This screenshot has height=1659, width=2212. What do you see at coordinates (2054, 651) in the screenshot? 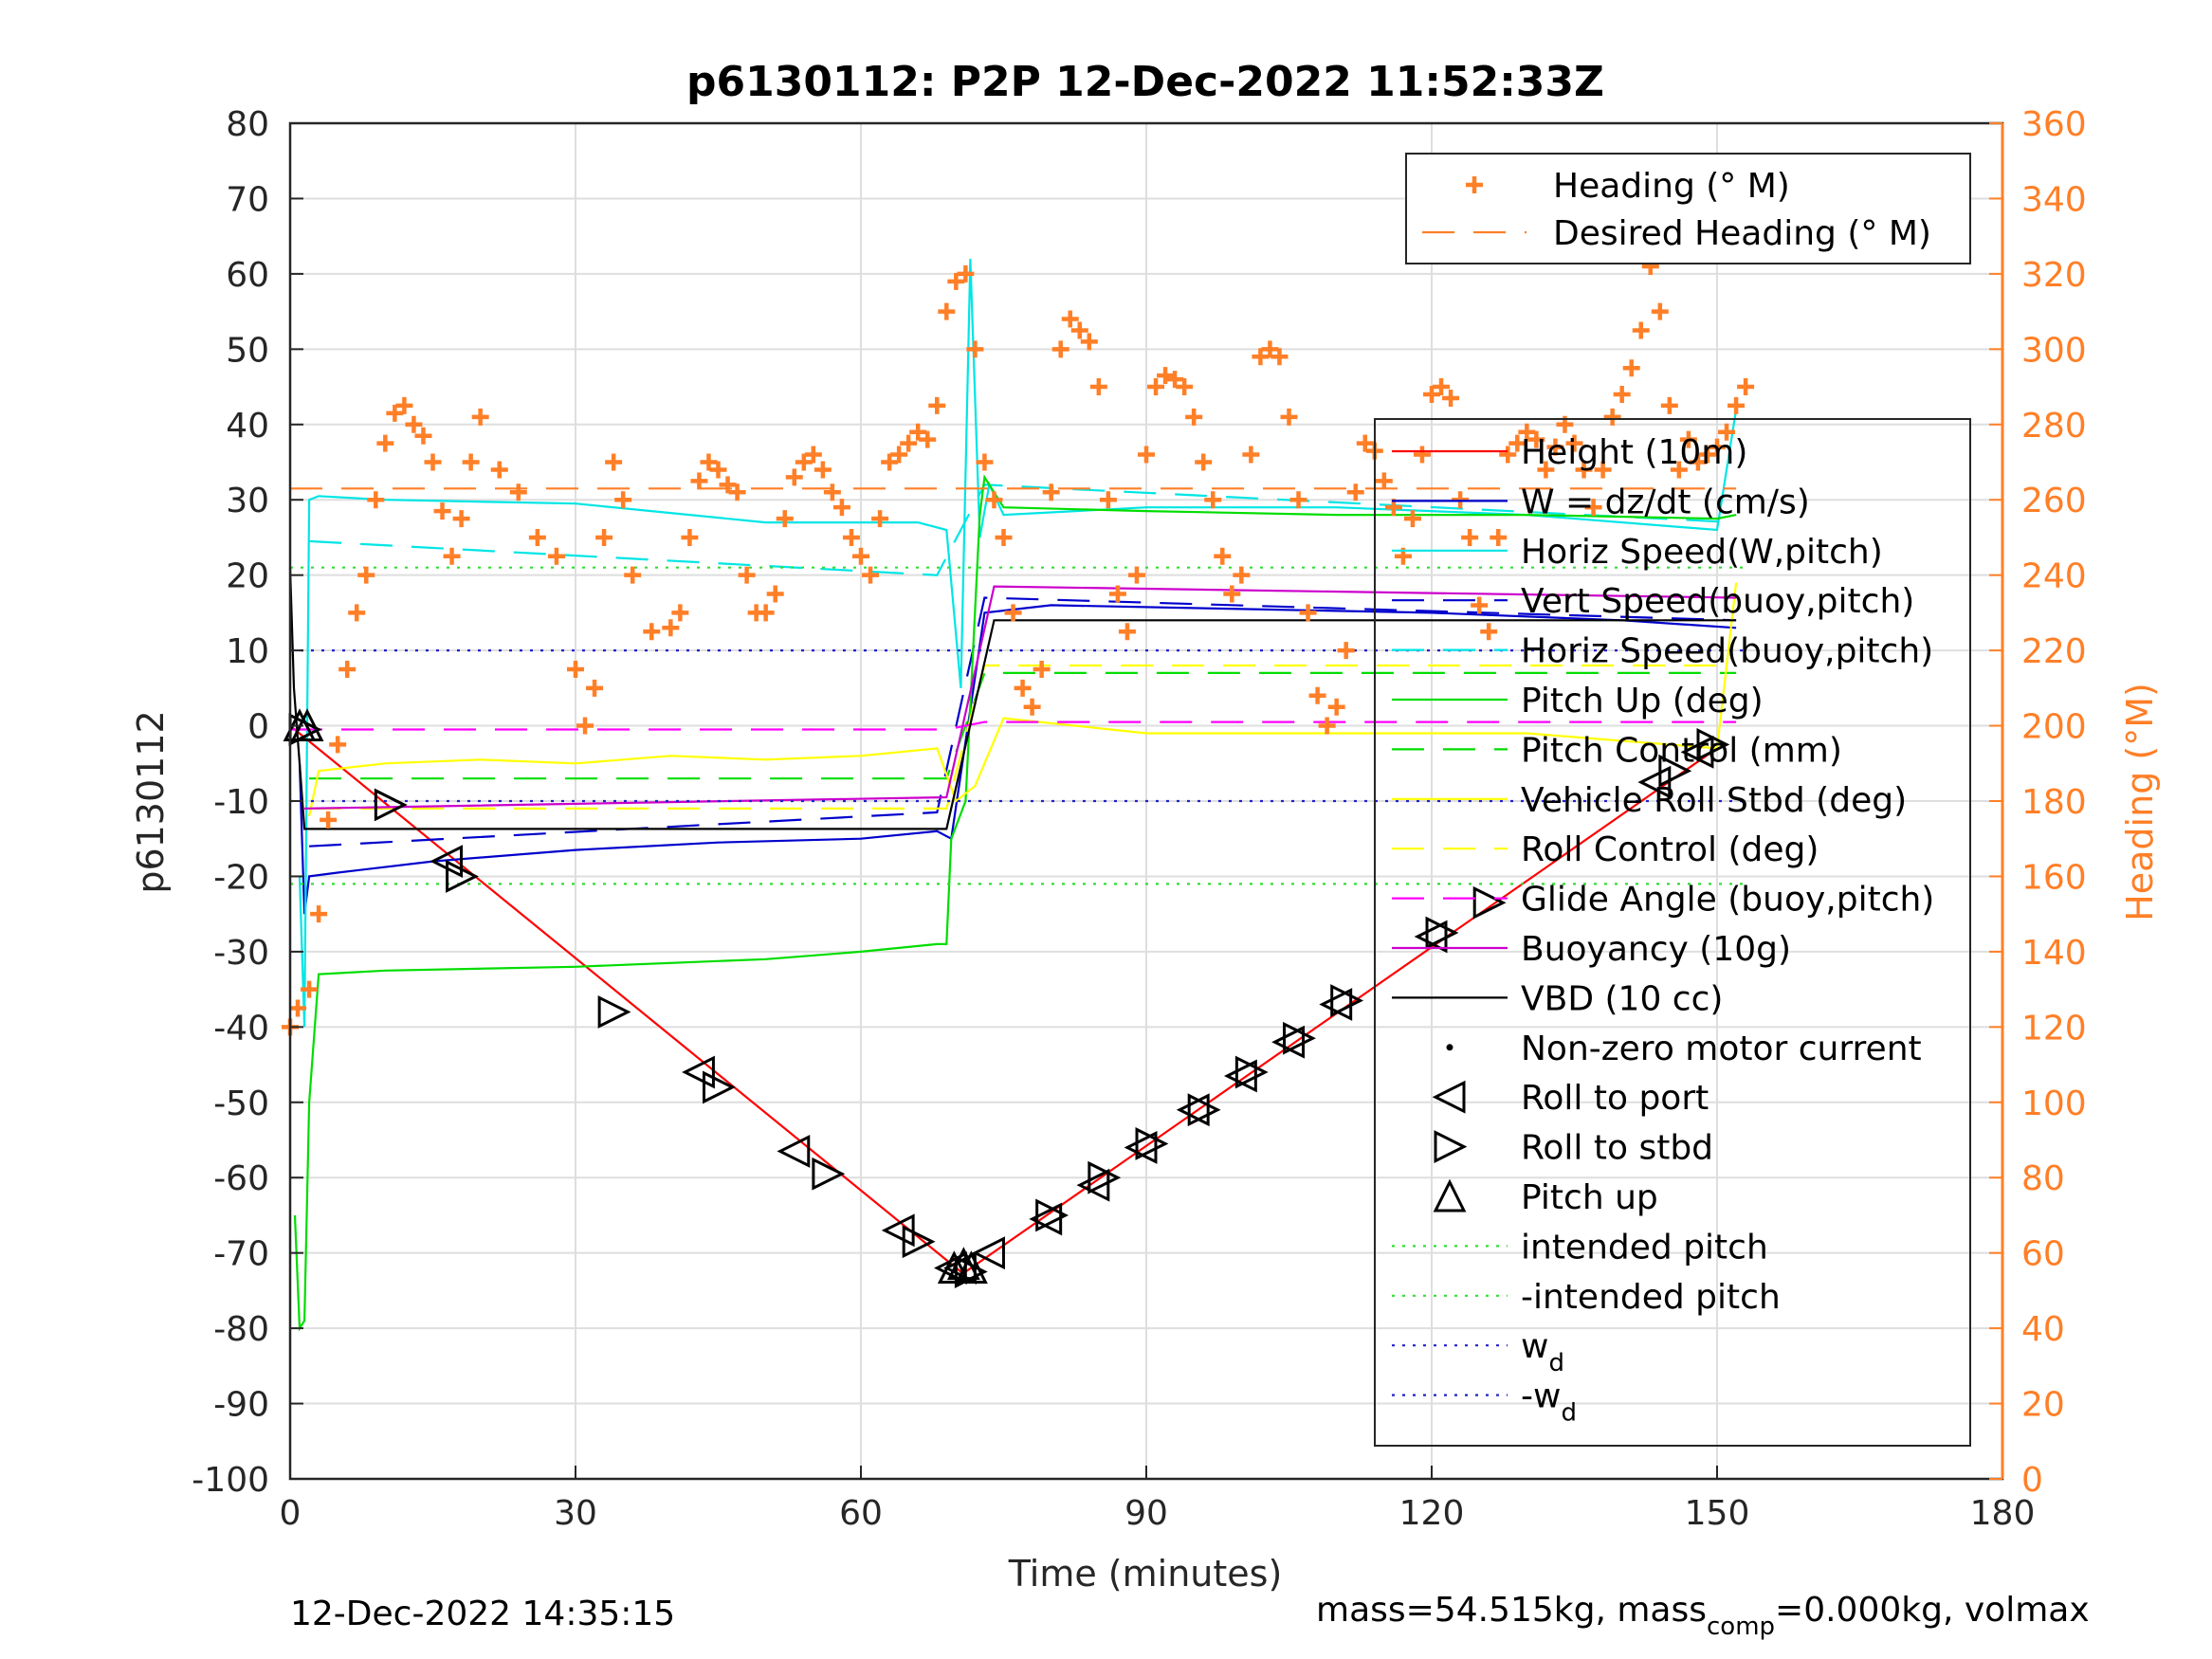
I see `y-right-tick-label: 220` at bounding box center [2054, 651].